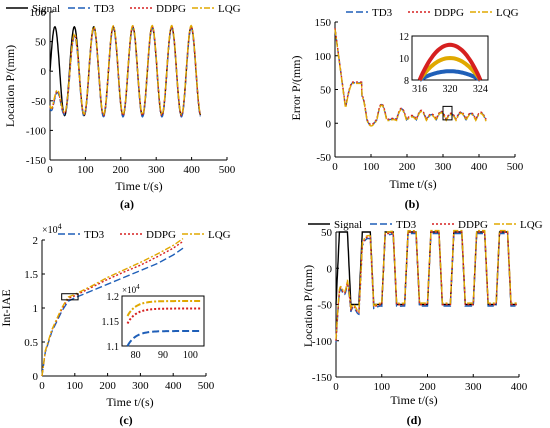 The height and width of the screenshot is (428, 550). What do you see at coordinates (414, 420) in the screenshot?
I see `panel-label: (d)` at bounding box center [414, 420].